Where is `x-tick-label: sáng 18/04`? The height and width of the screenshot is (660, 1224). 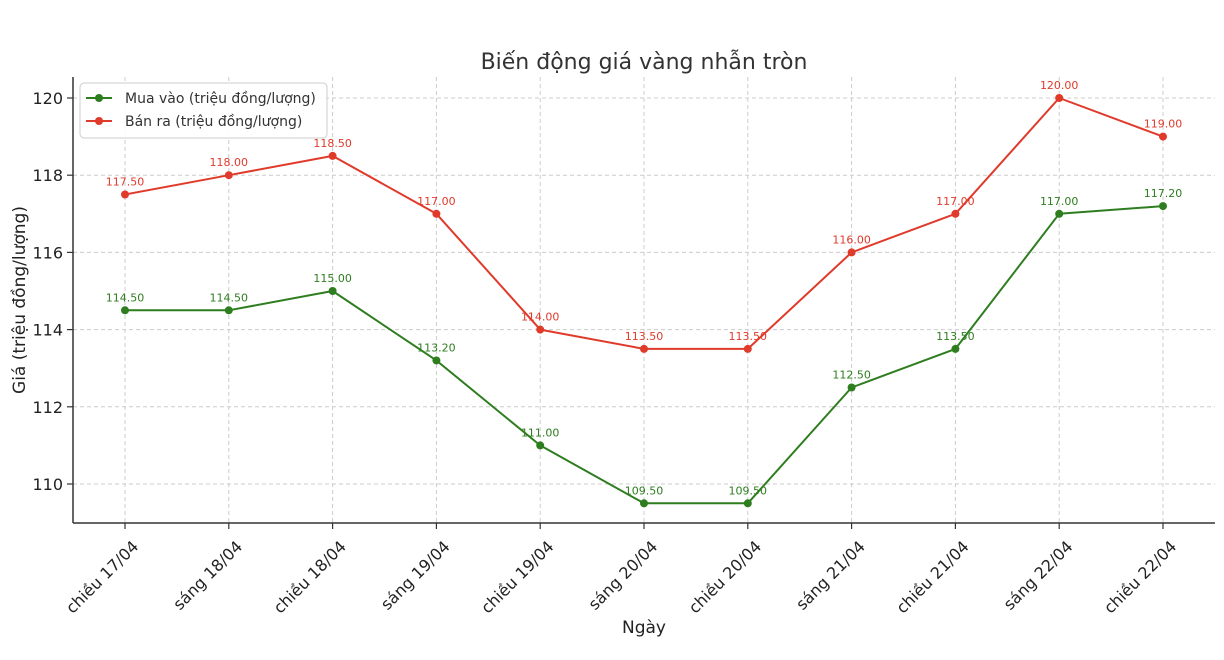
x-tick-label: sáng 18/04 is located at coordinates (207, 575).